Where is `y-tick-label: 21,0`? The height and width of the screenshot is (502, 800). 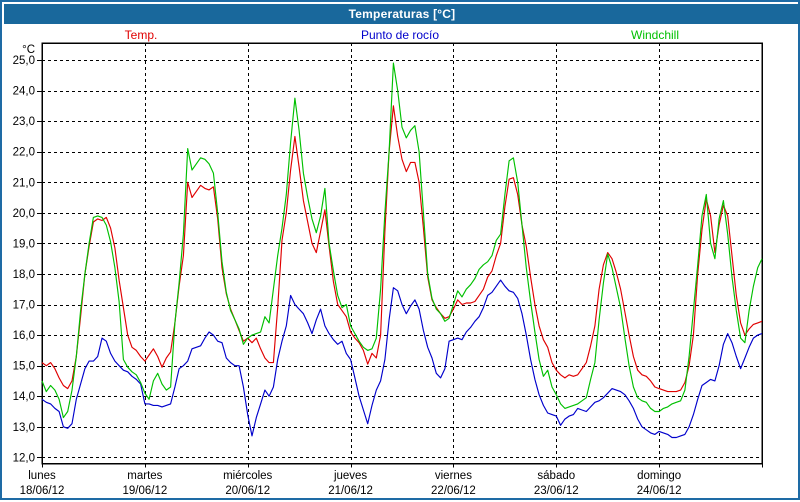 y-tick-label: 21,0 is located at coordinates (24, 183).